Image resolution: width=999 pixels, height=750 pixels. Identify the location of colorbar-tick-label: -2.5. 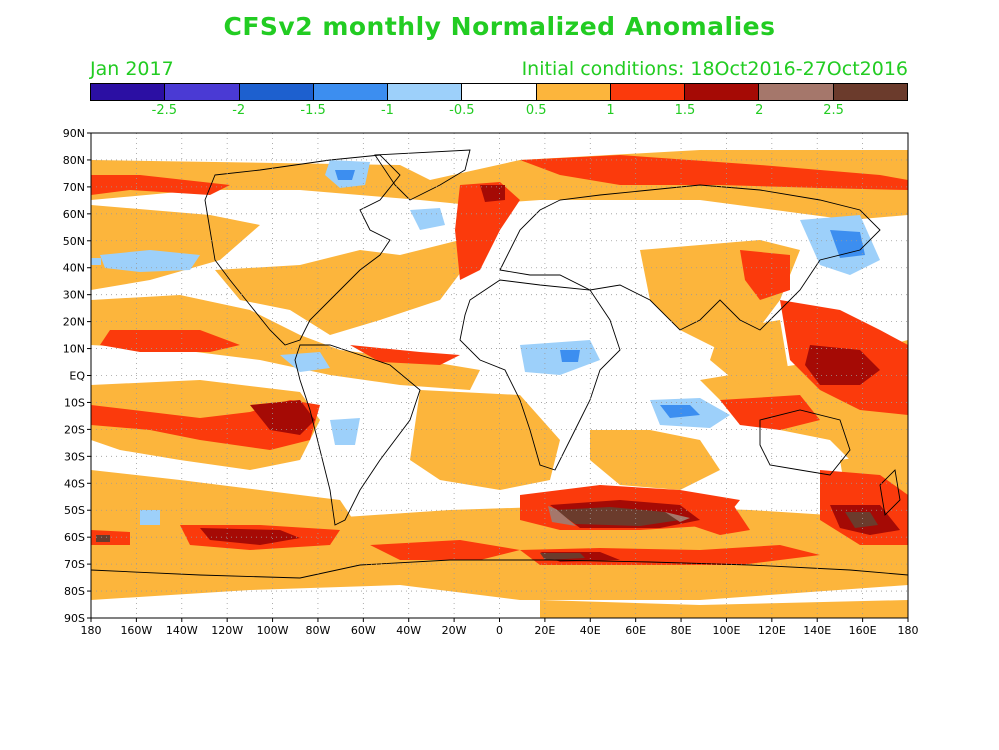
(164, 110).